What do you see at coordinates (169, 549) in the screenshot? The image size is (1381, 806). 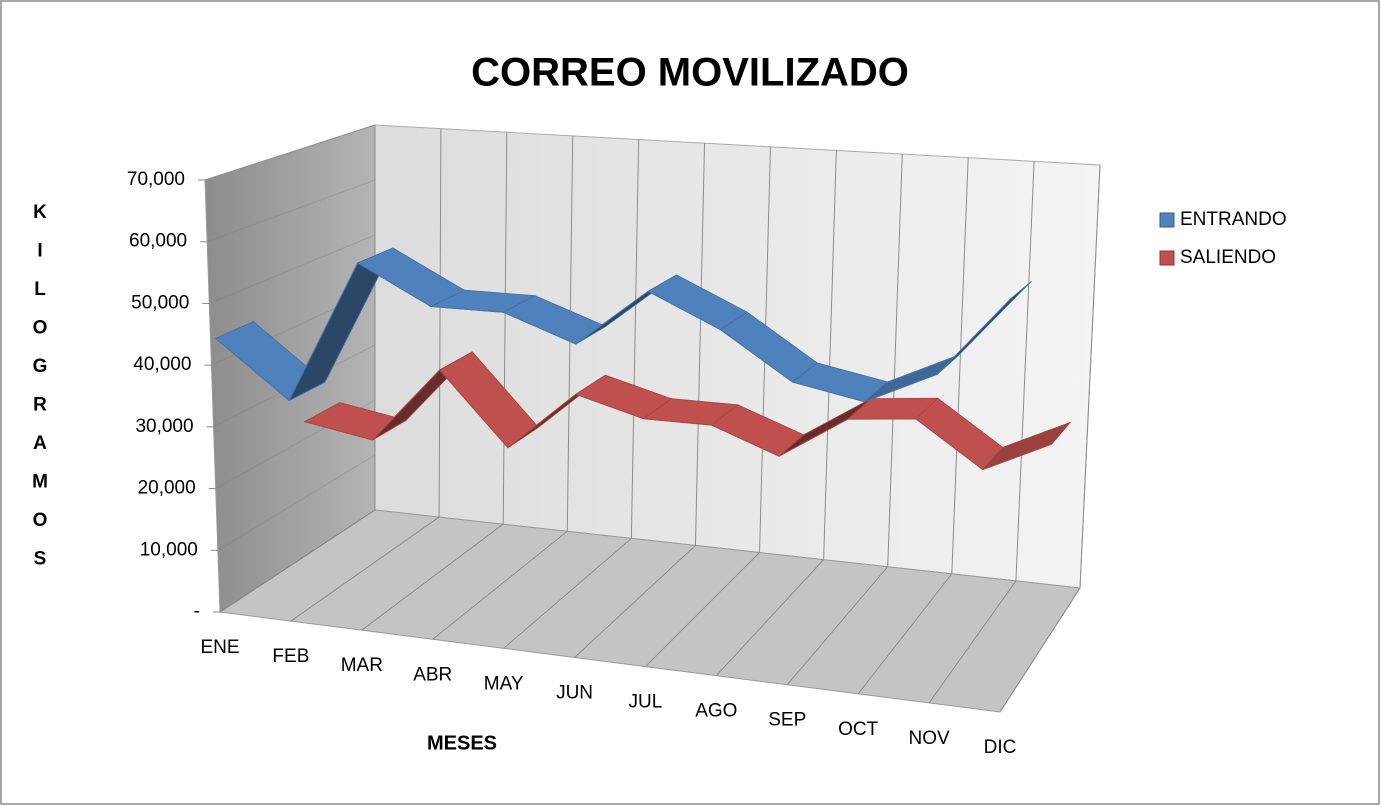 I see `y-tick-label: 10,000` at bounding box center [169, 549].